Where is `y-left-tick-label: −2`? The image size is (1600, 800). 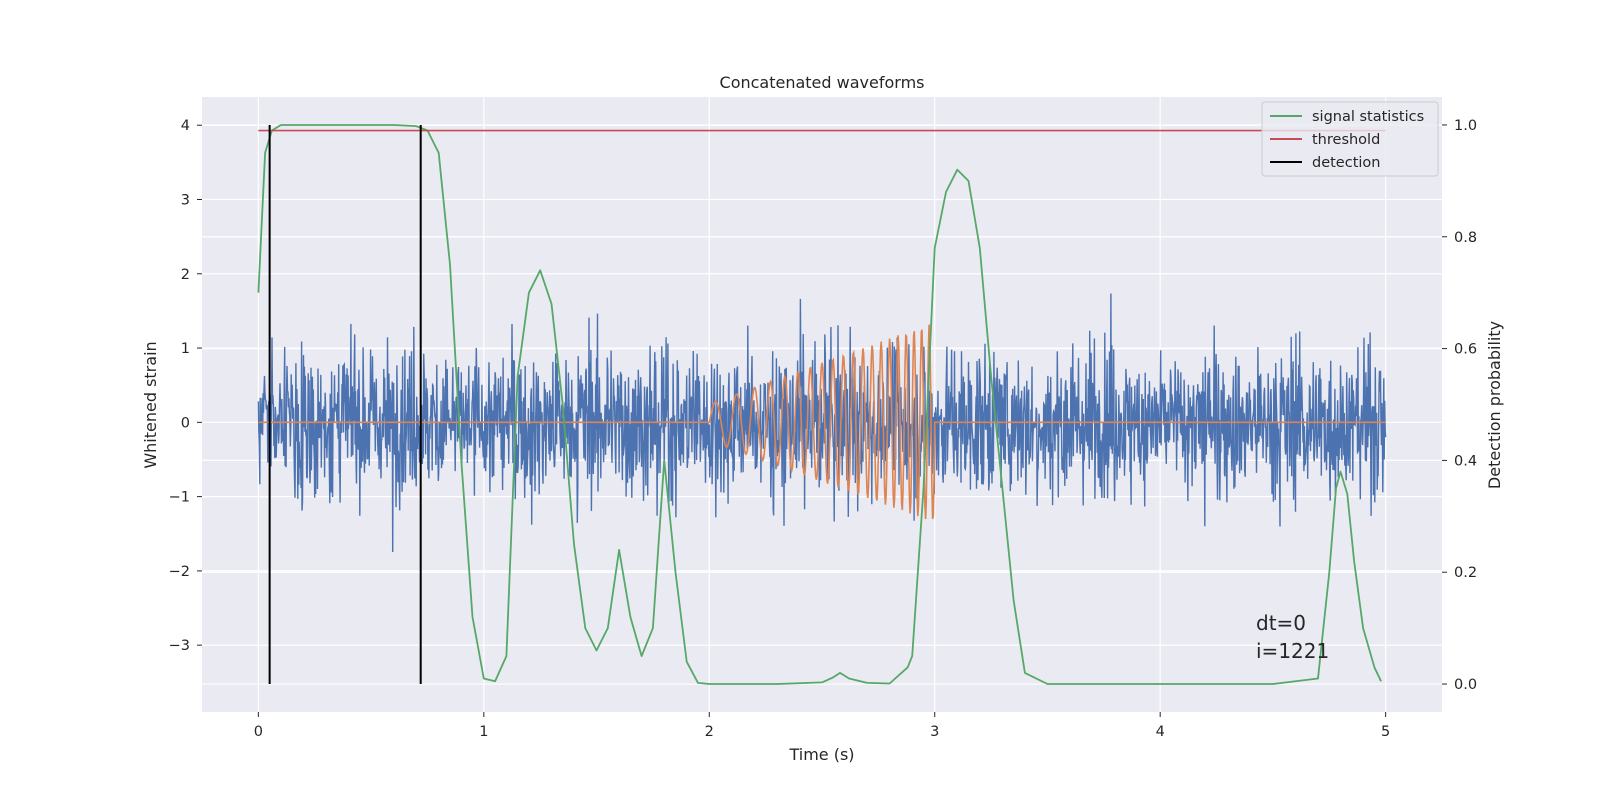 y-left-tick-label: −2 is located at coordinates (179, 572).